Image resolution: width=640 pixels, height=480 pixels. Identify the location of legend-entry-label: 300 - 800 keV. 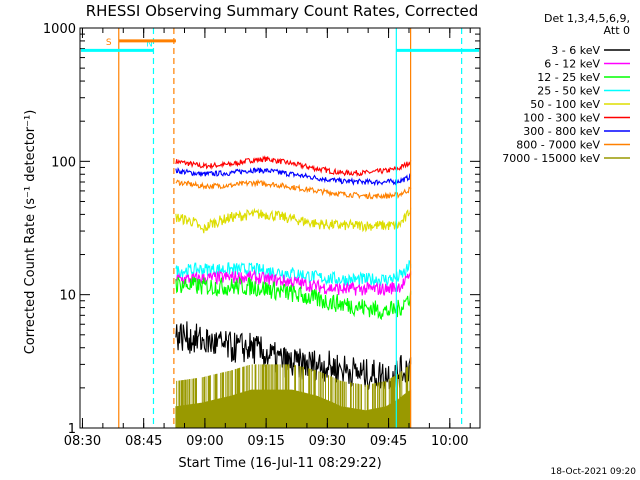
(561, 131).